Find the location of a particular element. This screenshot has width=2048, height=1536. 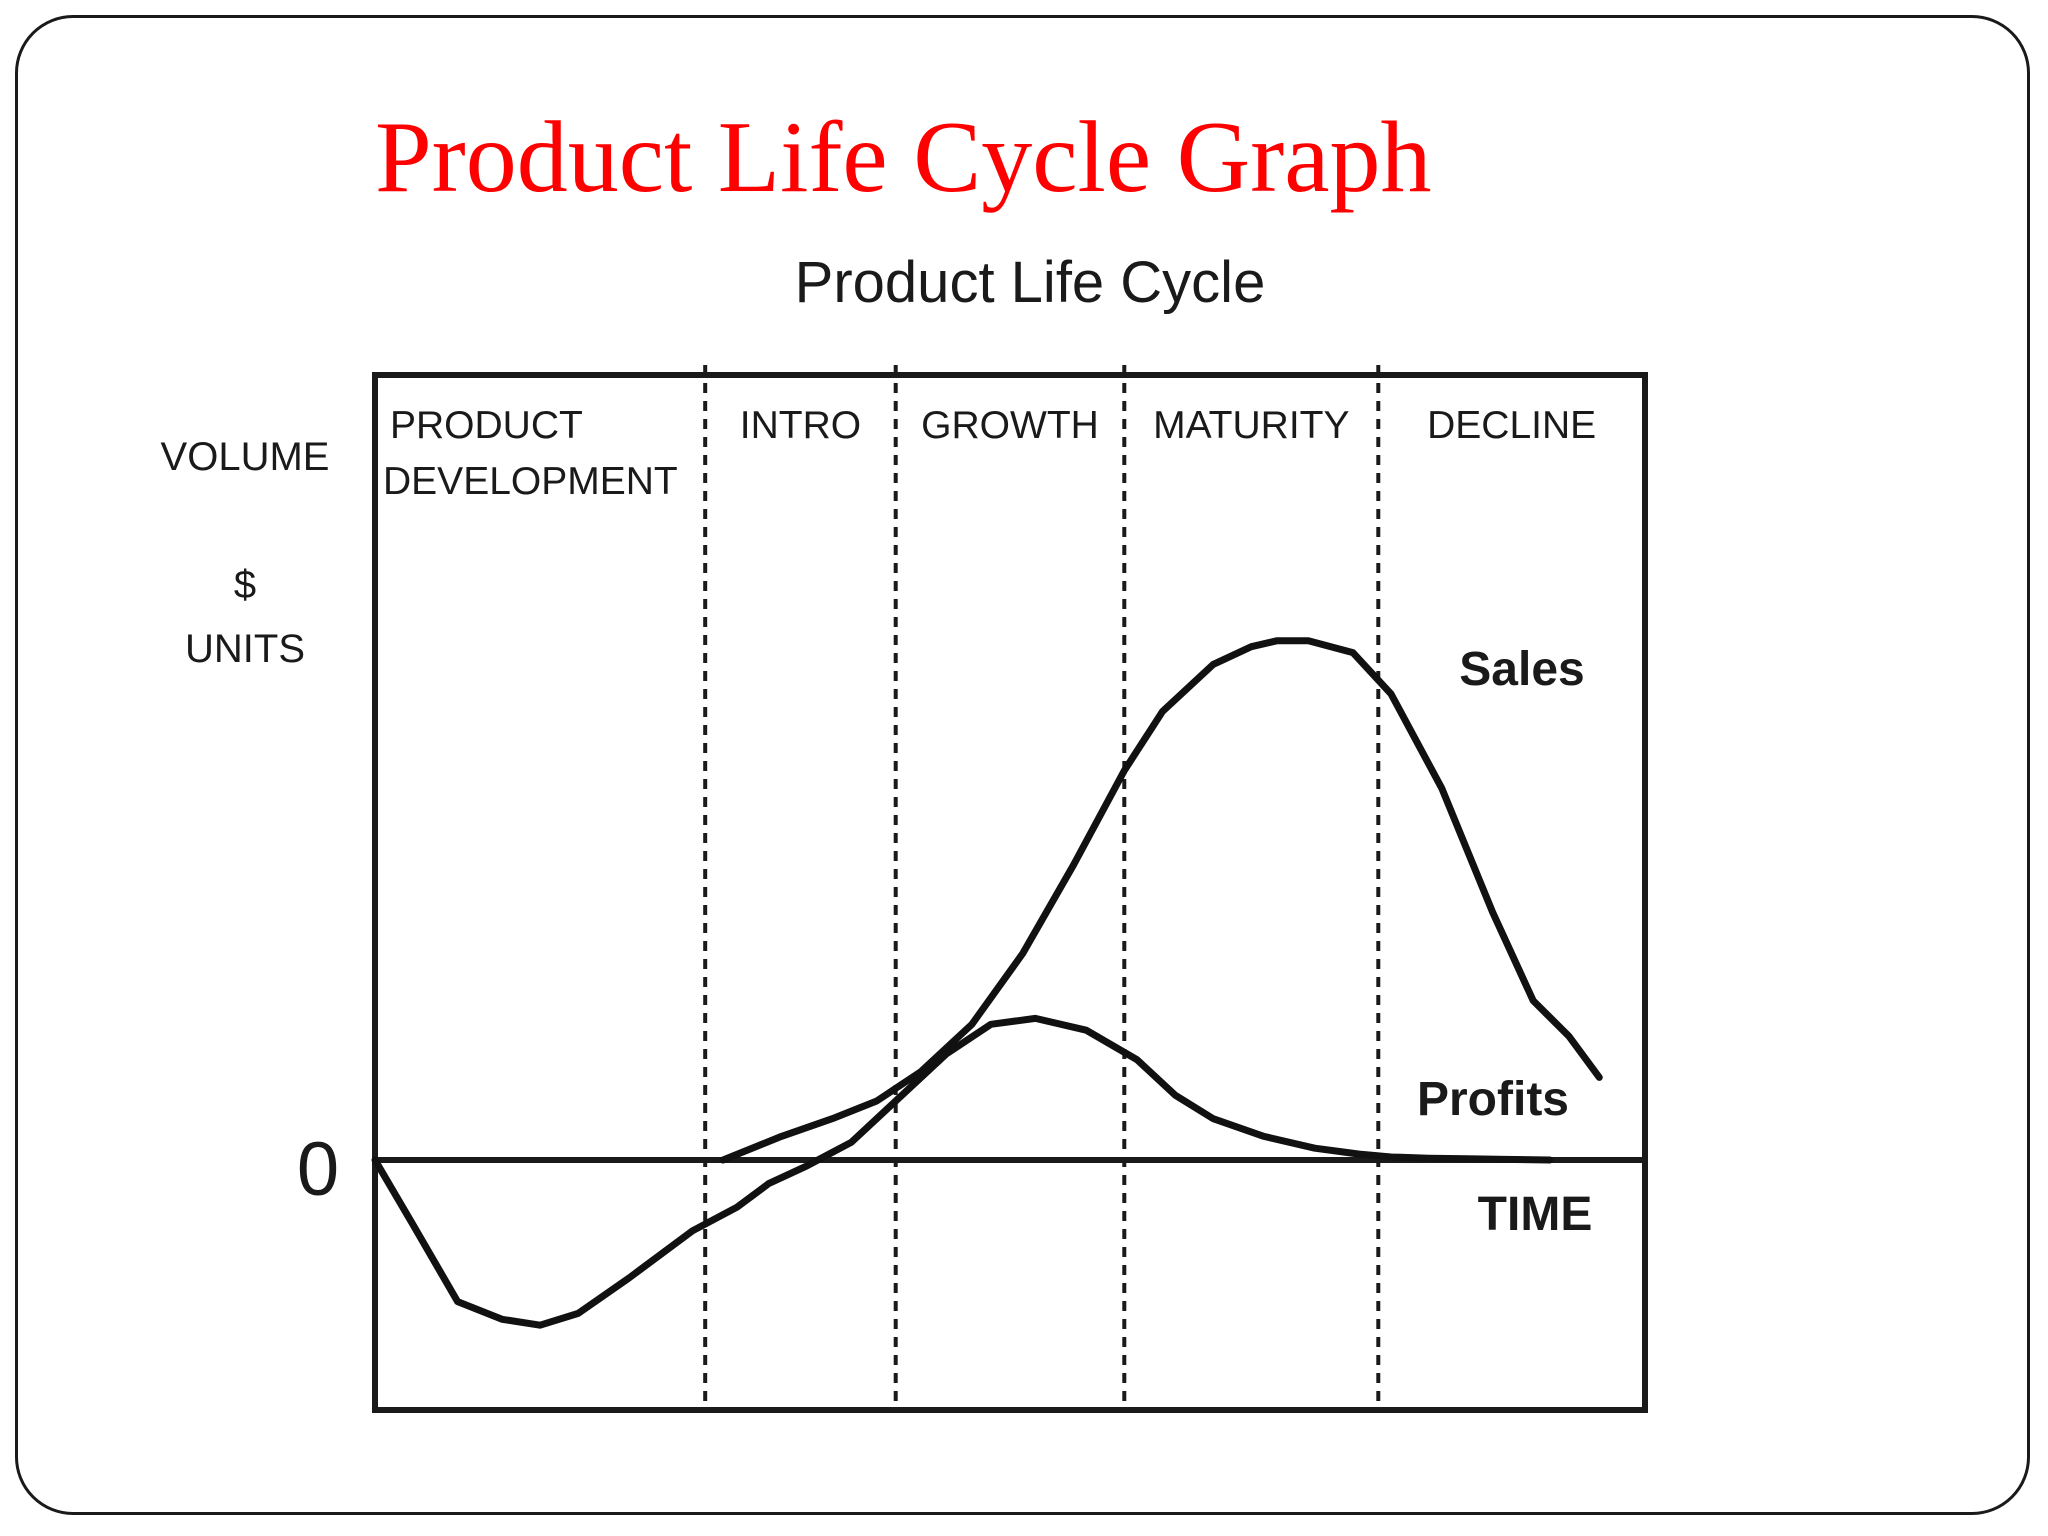

zero-tick-label: 0 is located at coordinates (318, 1169).